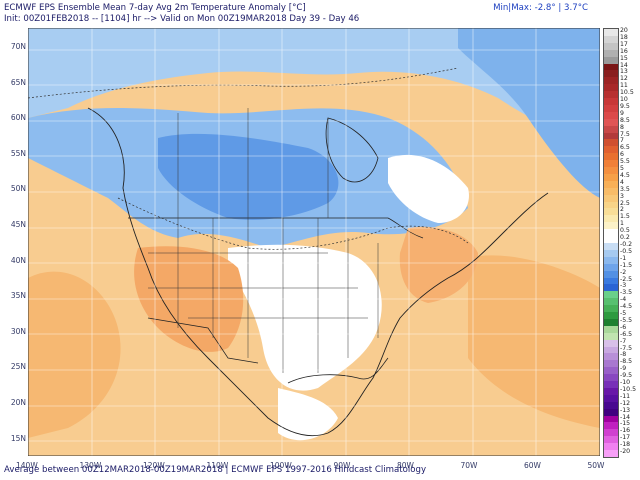  Describe the element at coordinates (622, 127) in the screenshot. I see `legend-label: 8` at that location.